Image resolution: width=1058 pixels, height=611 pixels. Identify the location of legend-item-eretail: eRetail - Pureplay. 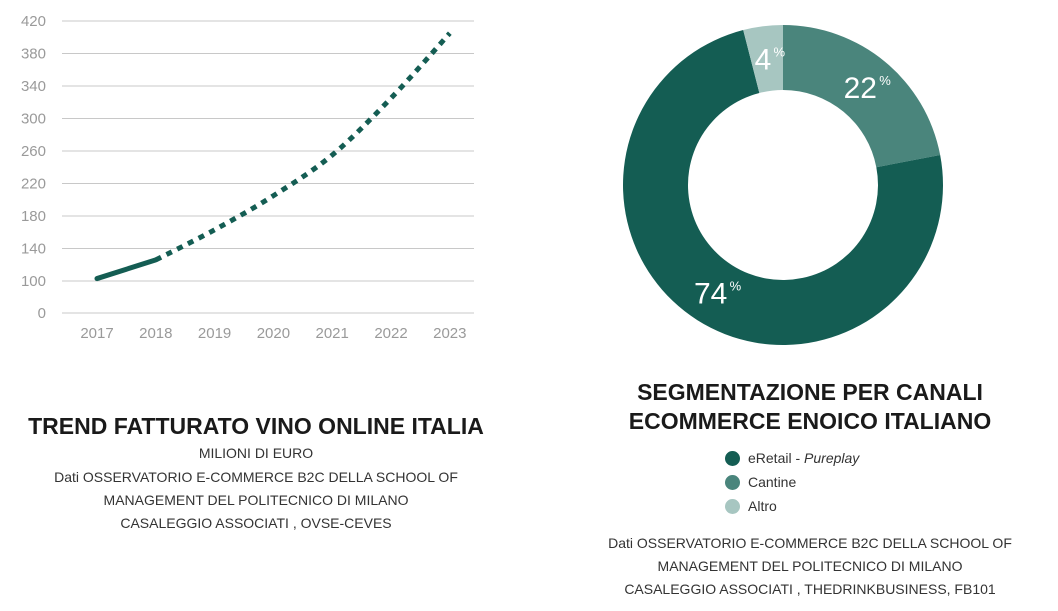
(810, 458).